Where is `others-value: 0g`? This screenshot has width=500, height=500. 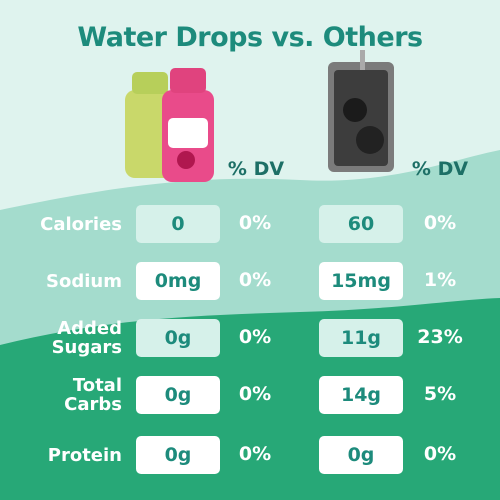
others-value: 0g is located at coordinates (361, 455).